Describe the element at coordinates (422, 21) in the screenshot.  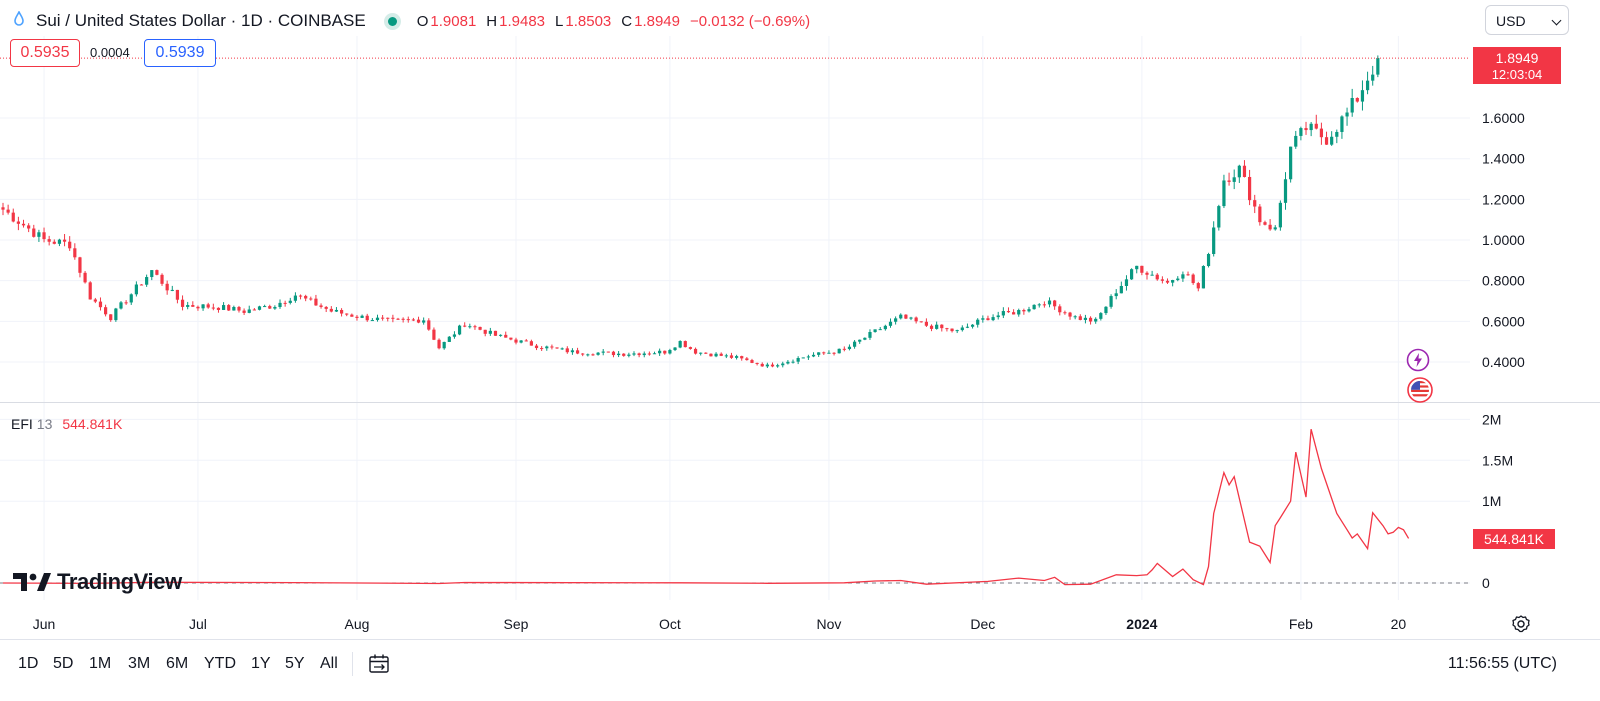
I see `open-label: O` at that location.